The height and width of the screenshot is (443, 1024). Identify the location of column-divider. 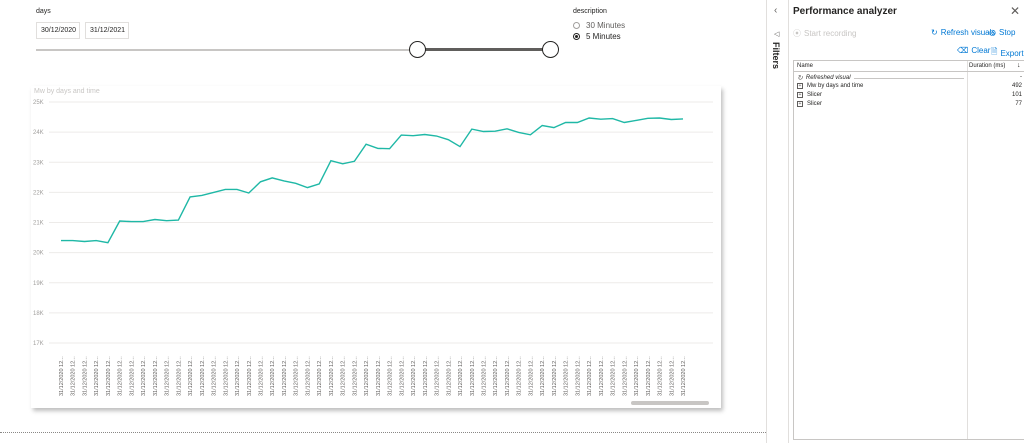
(967, 250).